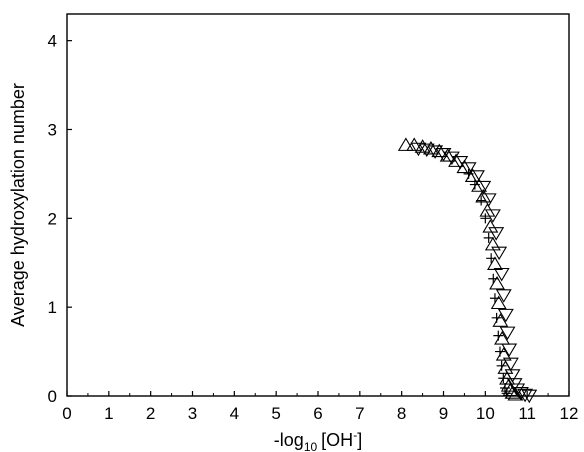  Describe the element at coordinates (60, 219) in the screenshot. I see `y-axis: 0 1 2 3 4` at that location.